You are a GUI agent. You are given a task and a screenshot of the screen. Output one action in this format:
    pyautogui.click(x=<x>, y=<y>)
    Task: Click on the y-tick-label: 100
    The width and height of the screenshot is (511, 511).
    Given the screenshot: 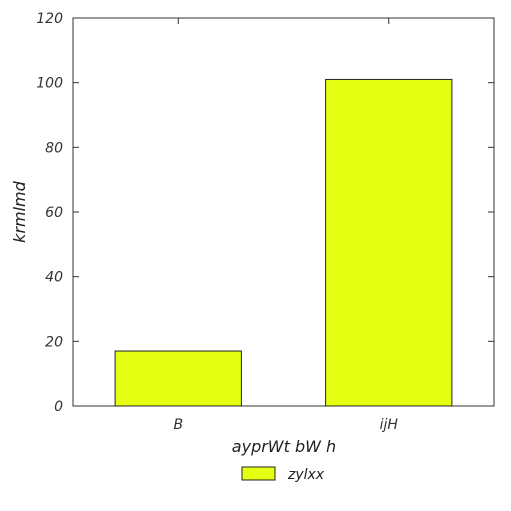 What is the action you would take?
    pyautogui.click(x=49, y=84)
    